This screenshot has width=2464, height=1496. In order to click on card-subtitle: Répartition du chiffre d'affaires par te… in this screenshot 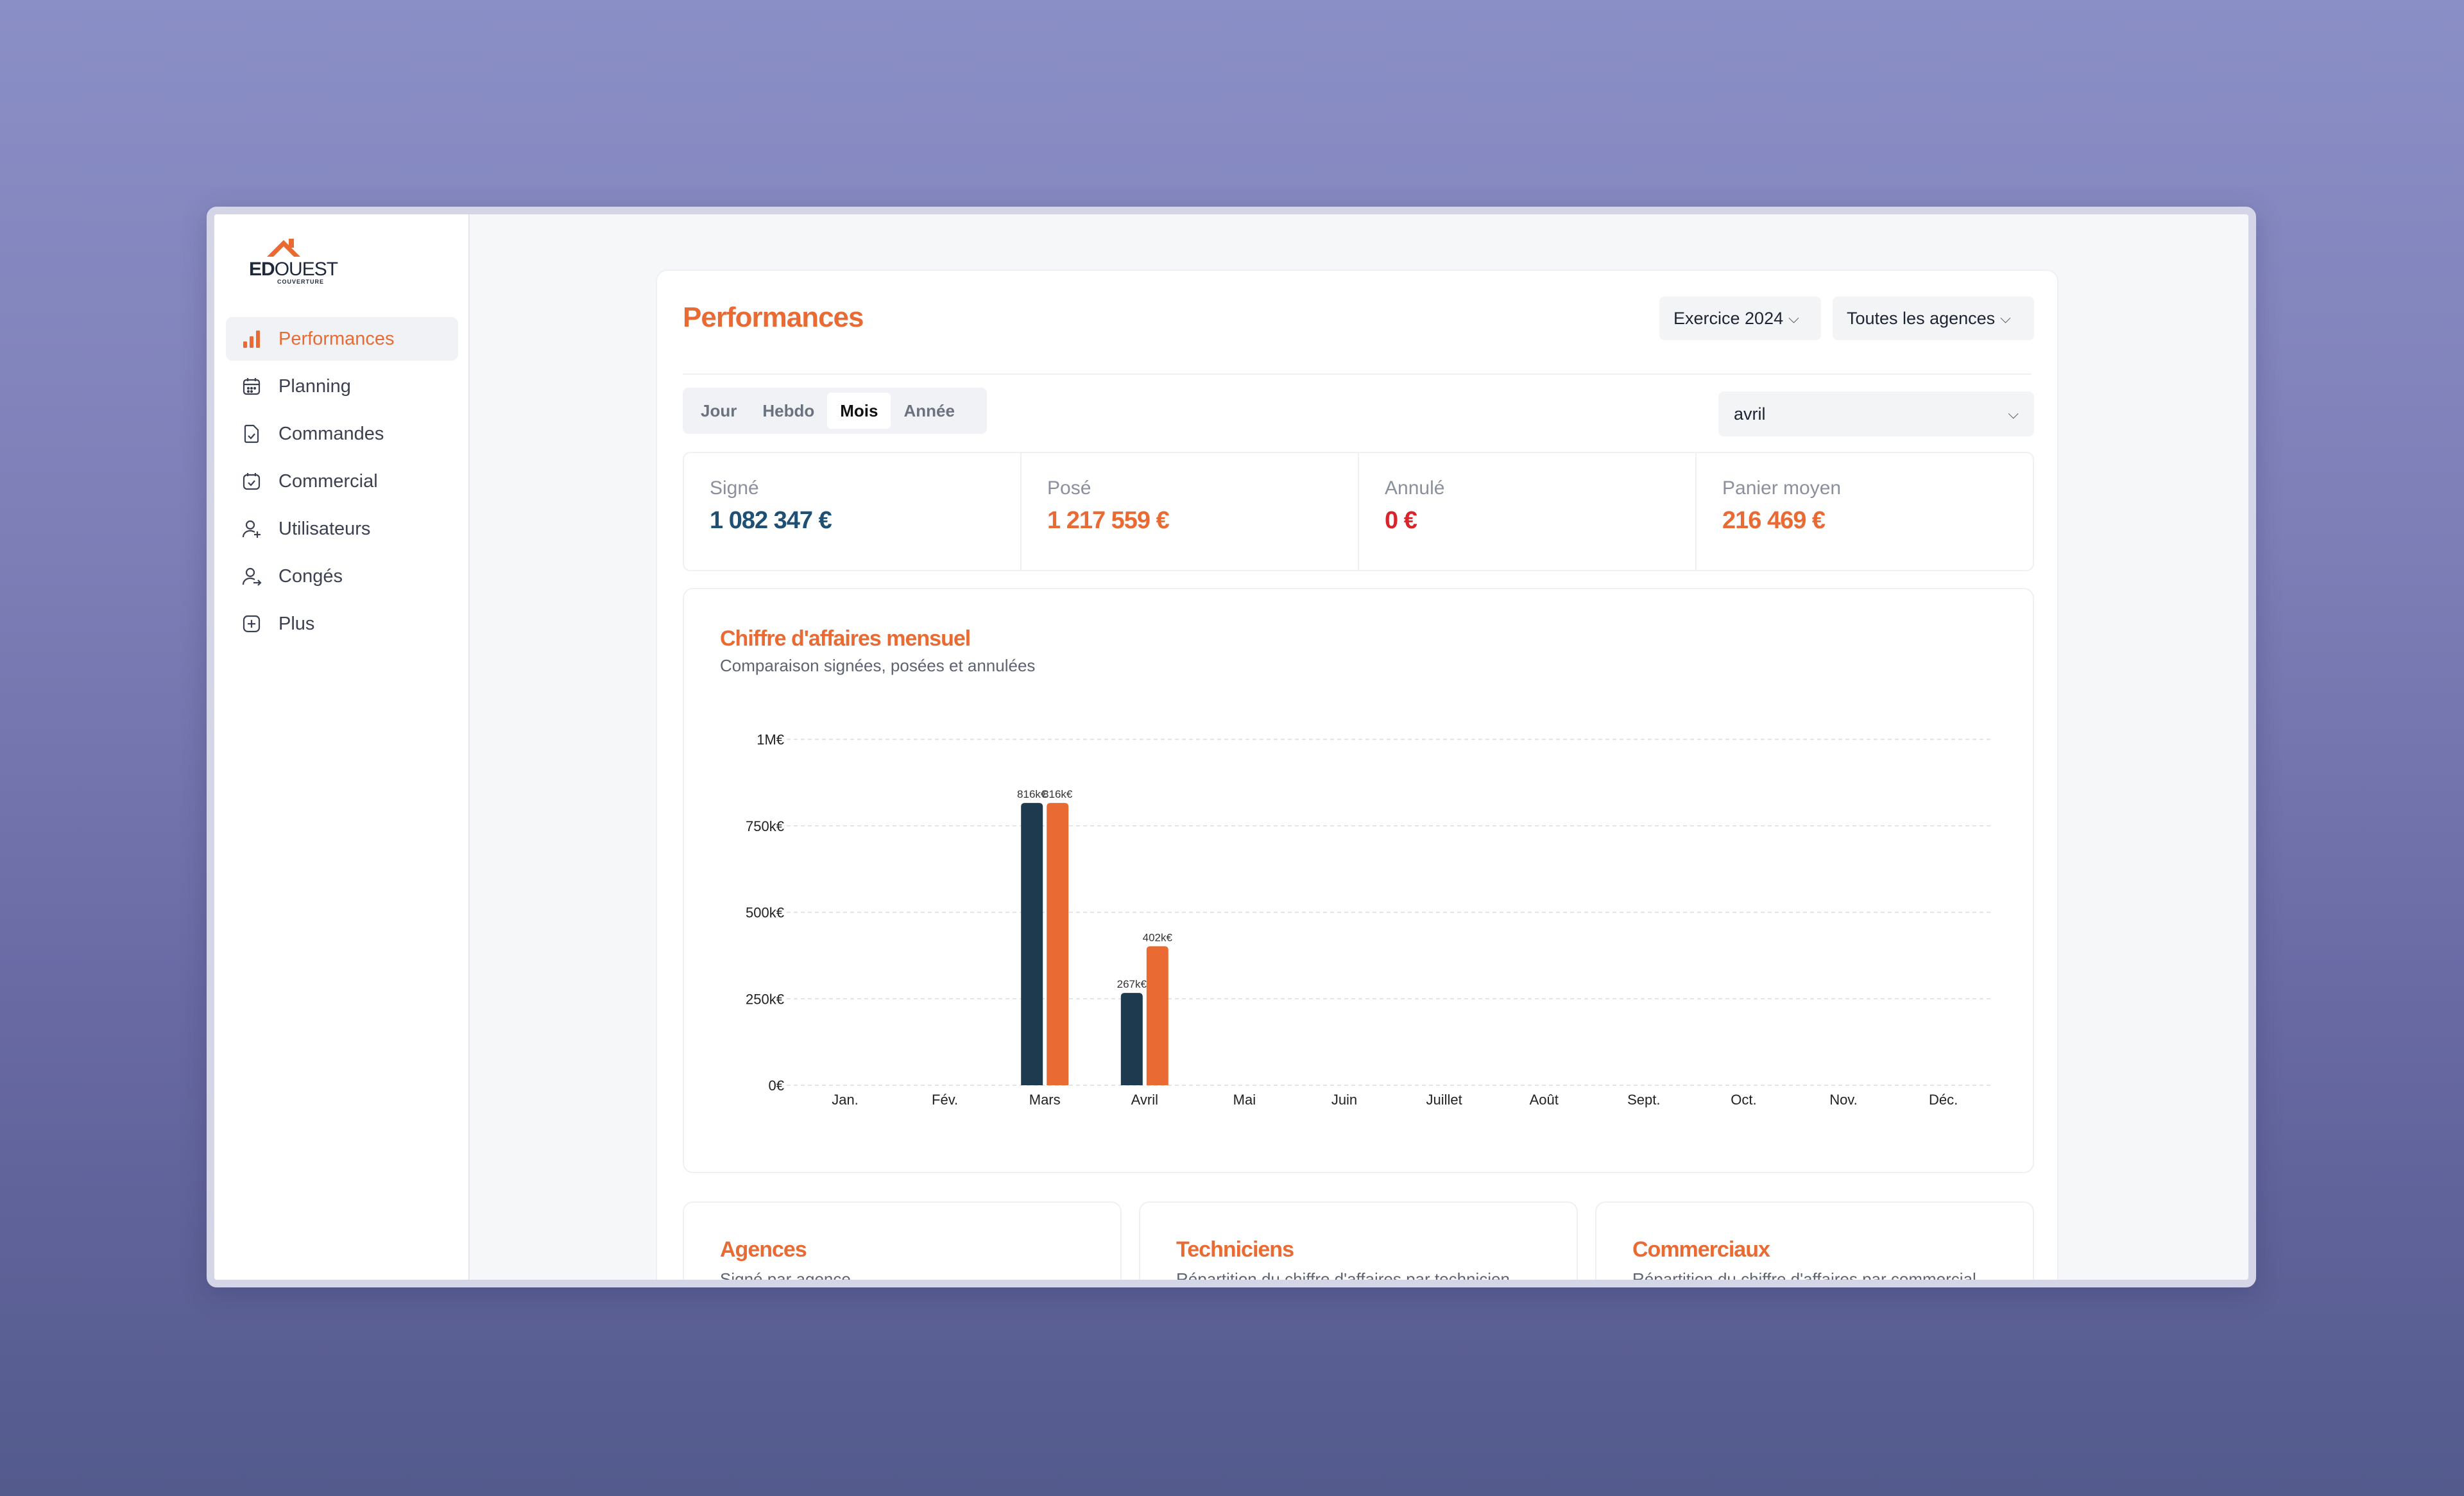, I will do `click(1343, 1278)`.